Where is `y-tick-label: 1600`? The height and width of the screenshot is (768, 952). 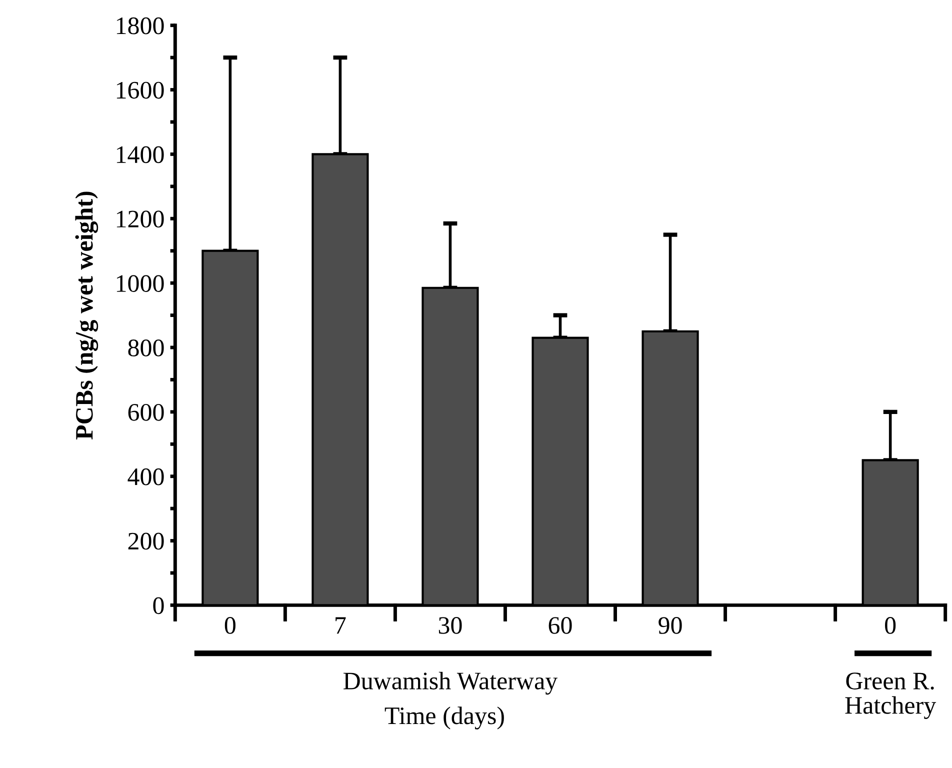
y-tick-label: 1600 is located at coordinates (140, 90).